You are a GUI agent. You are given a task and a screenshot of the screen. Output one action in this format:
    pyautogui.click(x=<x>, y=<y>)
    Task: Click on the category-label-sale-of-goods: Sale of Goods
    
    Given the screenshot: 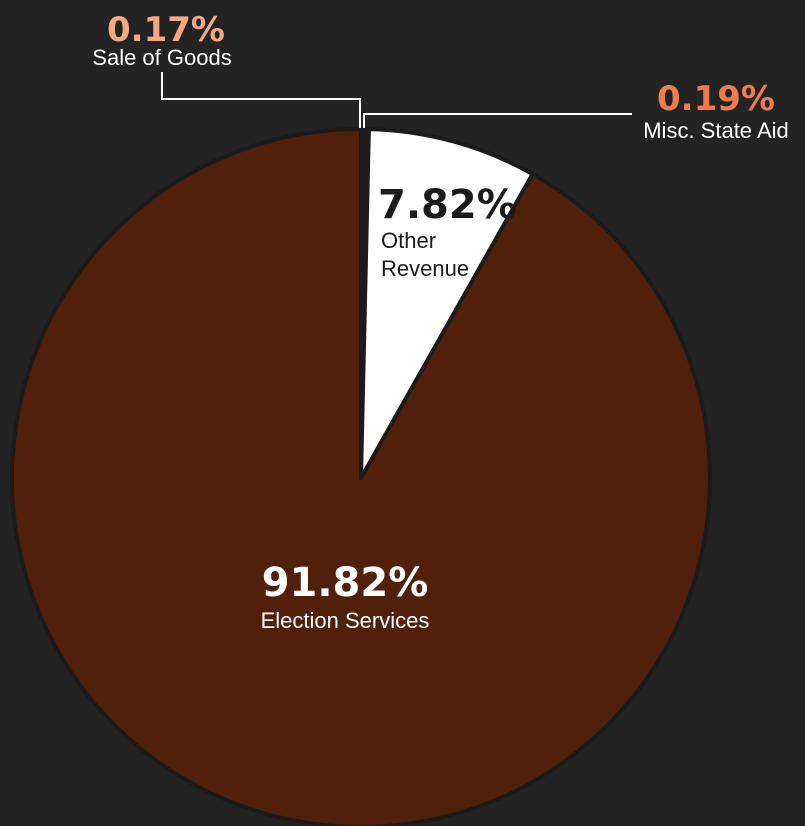 What is the action you would take?
    pyautogui.click(x=161, y=57)
    